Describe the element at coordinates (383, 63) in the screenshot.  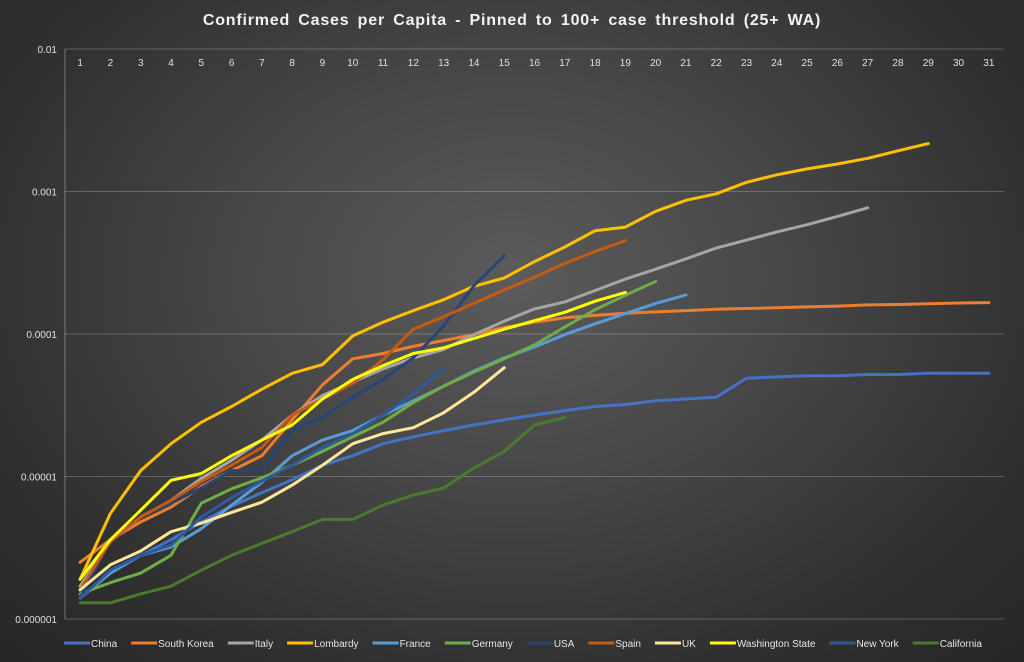
I see `x-tick-label: 11` at that location.